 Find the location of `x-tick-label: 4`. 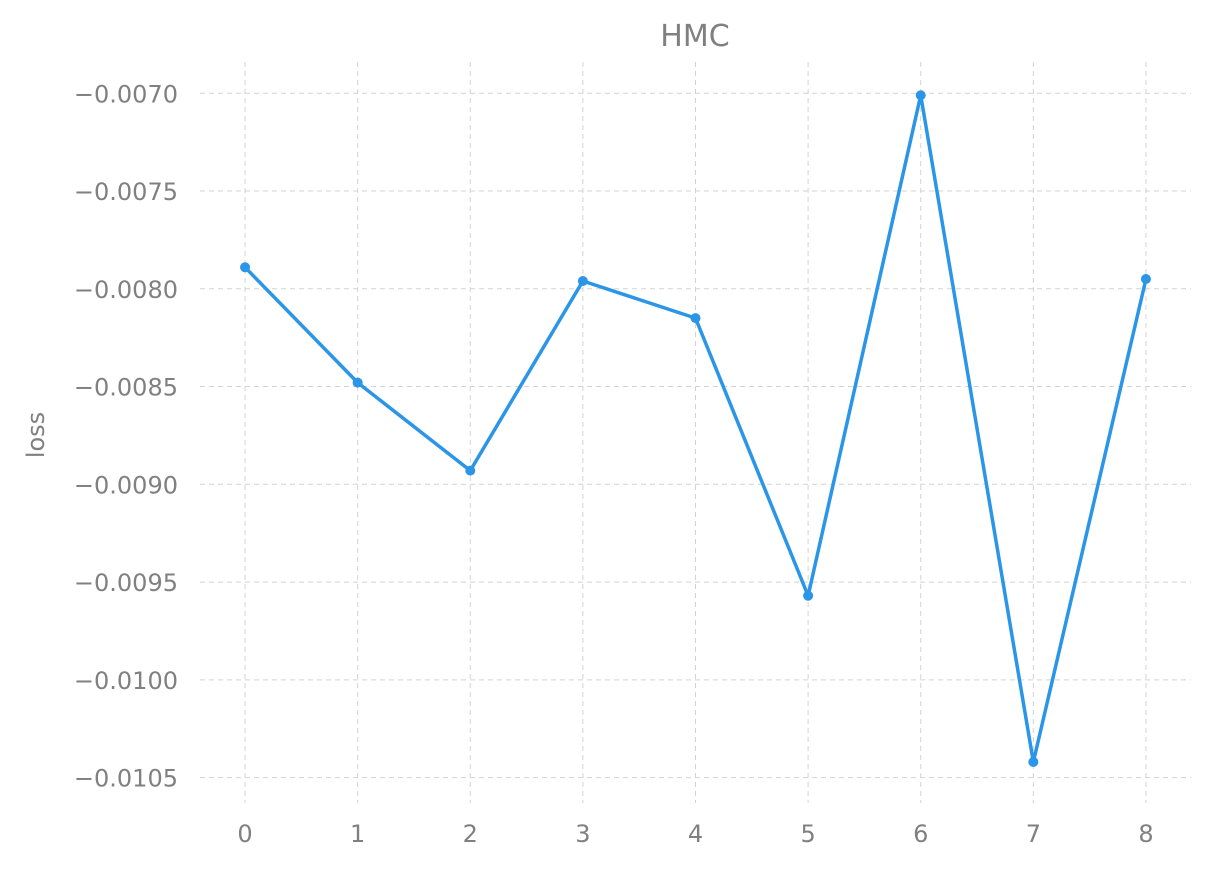

x-tick-label: 4 is located at coordinates (695, 834).